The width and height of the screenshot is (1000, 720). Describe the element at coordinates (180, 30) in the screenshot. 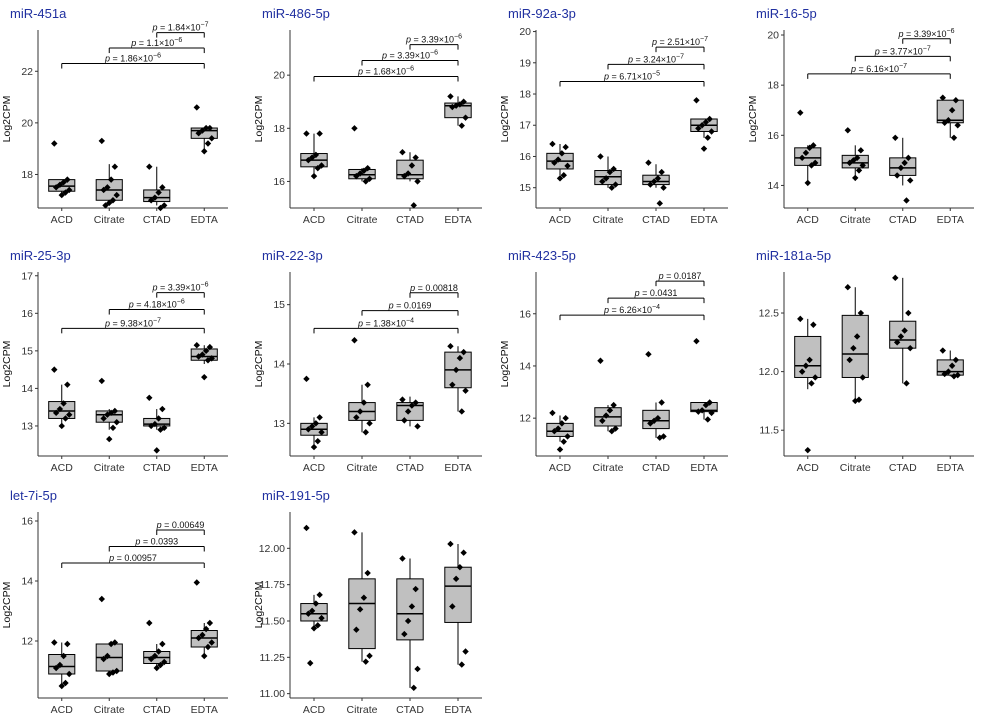

I see `significance-bracket: p = 1.84×10−7` at that location.